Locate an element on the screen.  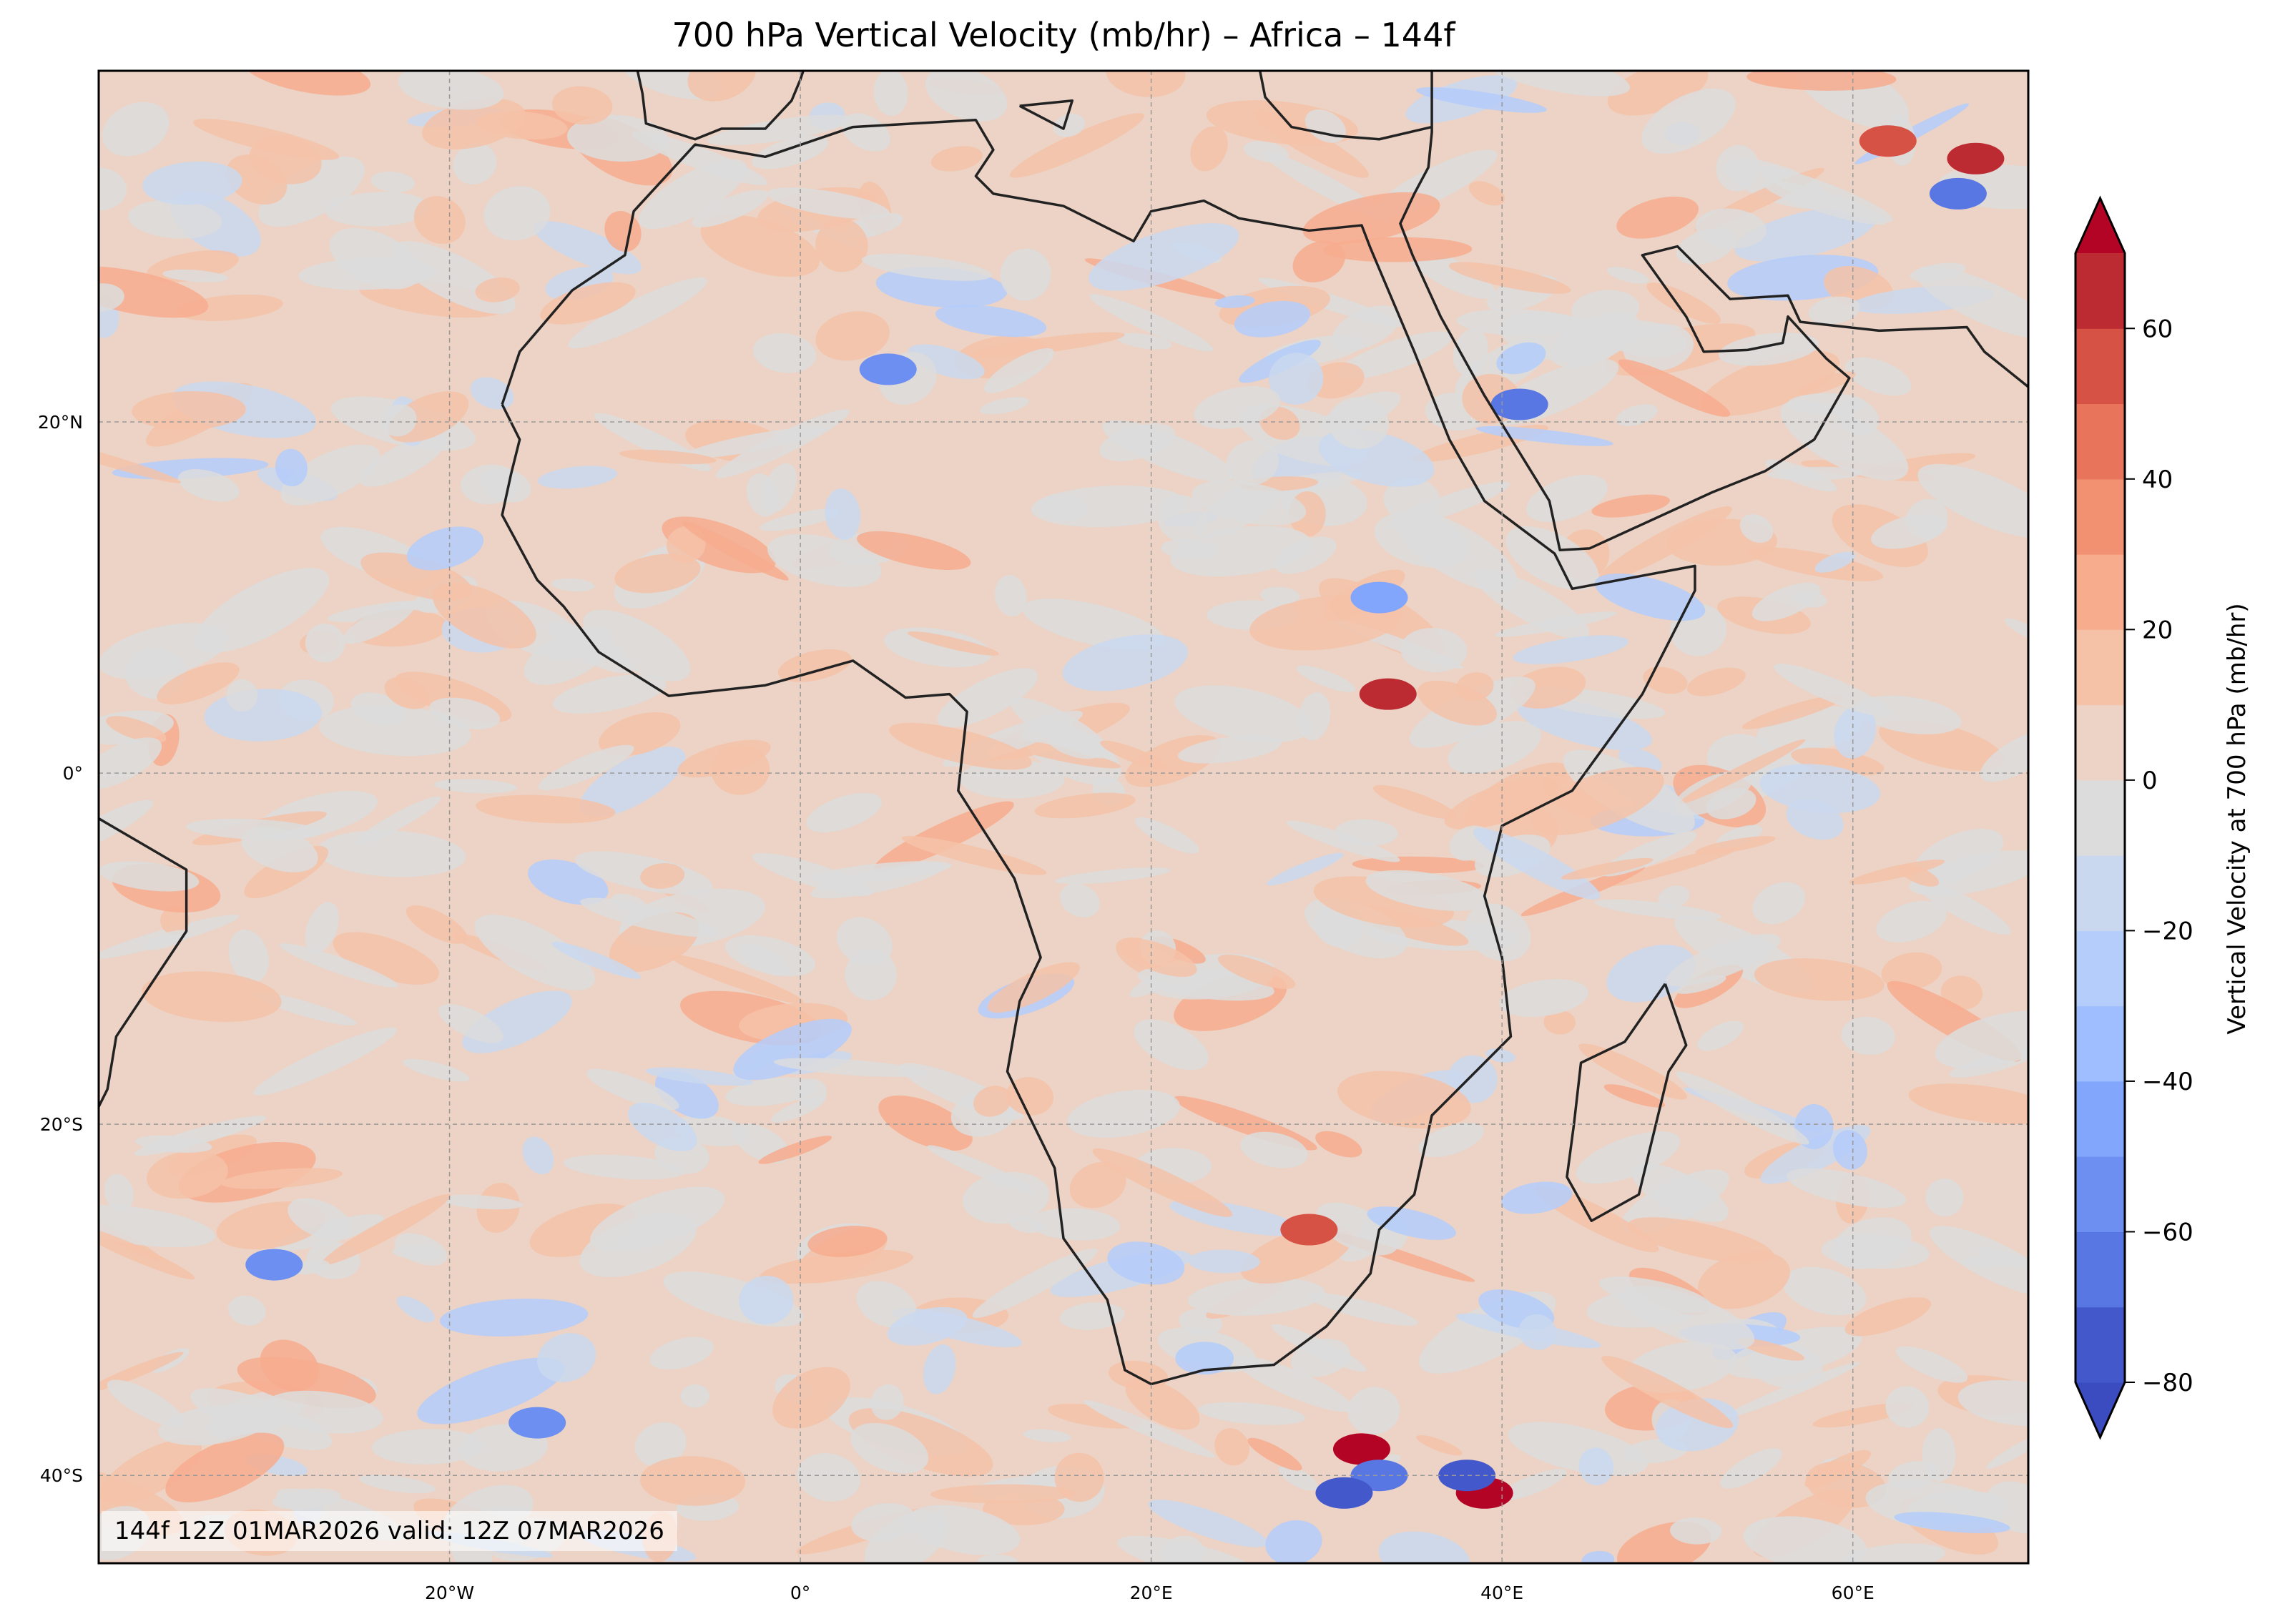
y-tick-label: 40°S is located at coordinates (61, 1475).